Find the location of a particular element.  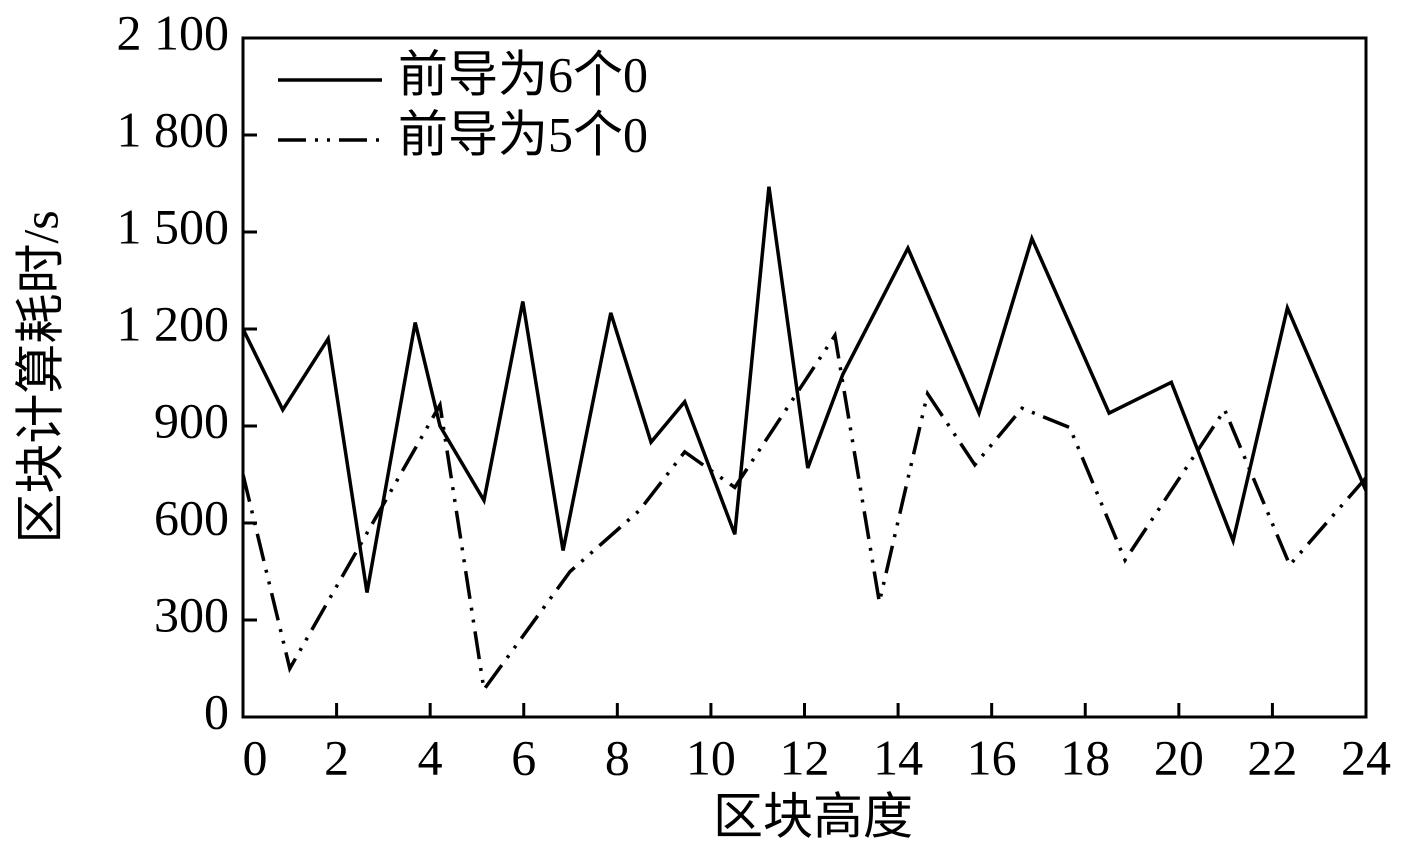

y-tick-label: 600 is located at coordinates (191, 517).